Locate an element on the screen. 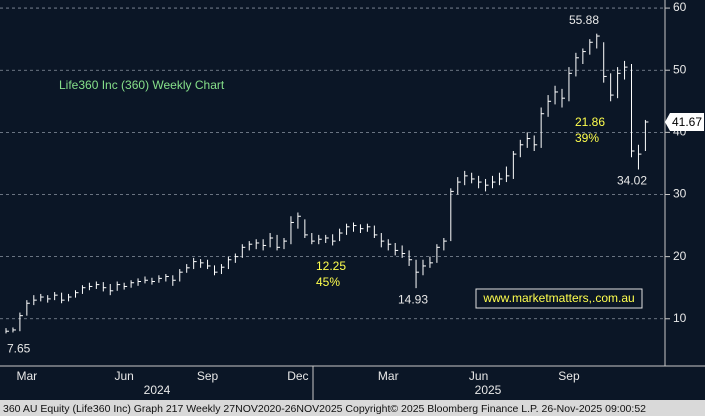 This screenshot has height=416, width=705. y-tick-label: 50 is located at coordinates (680, 69).